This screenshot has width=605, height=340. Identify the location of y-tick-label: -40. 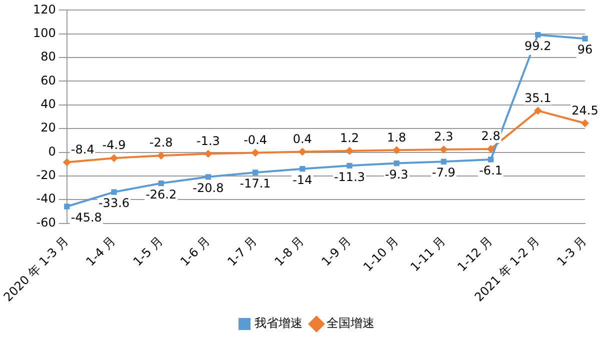
(46, 199).